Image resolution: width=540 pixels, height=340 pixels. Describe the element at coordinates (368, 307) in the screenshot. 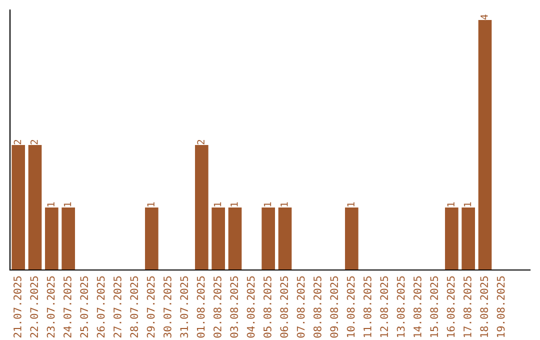

I see `x-tick-label: 11.08.2025` at that location.